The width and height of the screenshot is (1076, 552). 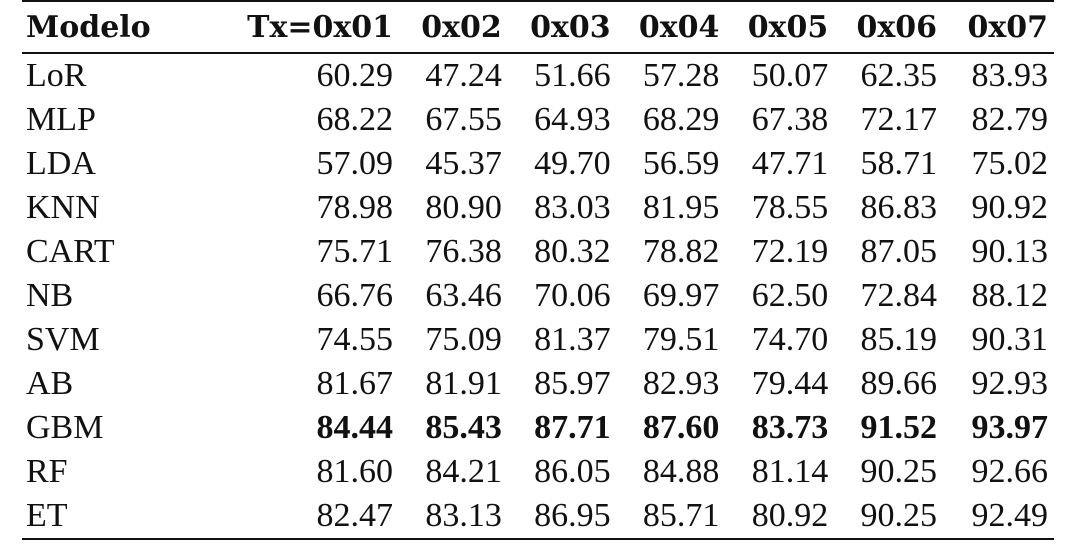 What do you see at coordinates (788, 27) in the screenshot?
I see `column-header-5: 0x05` at bounding box center [788, 27].